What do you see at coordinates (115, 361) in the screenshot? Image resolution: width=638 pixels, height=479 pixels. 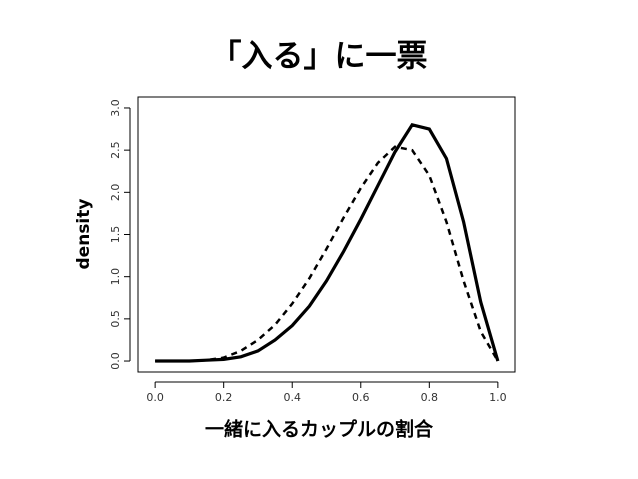 I see `y-tick-label: 0.0` at bounding box center [115, 361].